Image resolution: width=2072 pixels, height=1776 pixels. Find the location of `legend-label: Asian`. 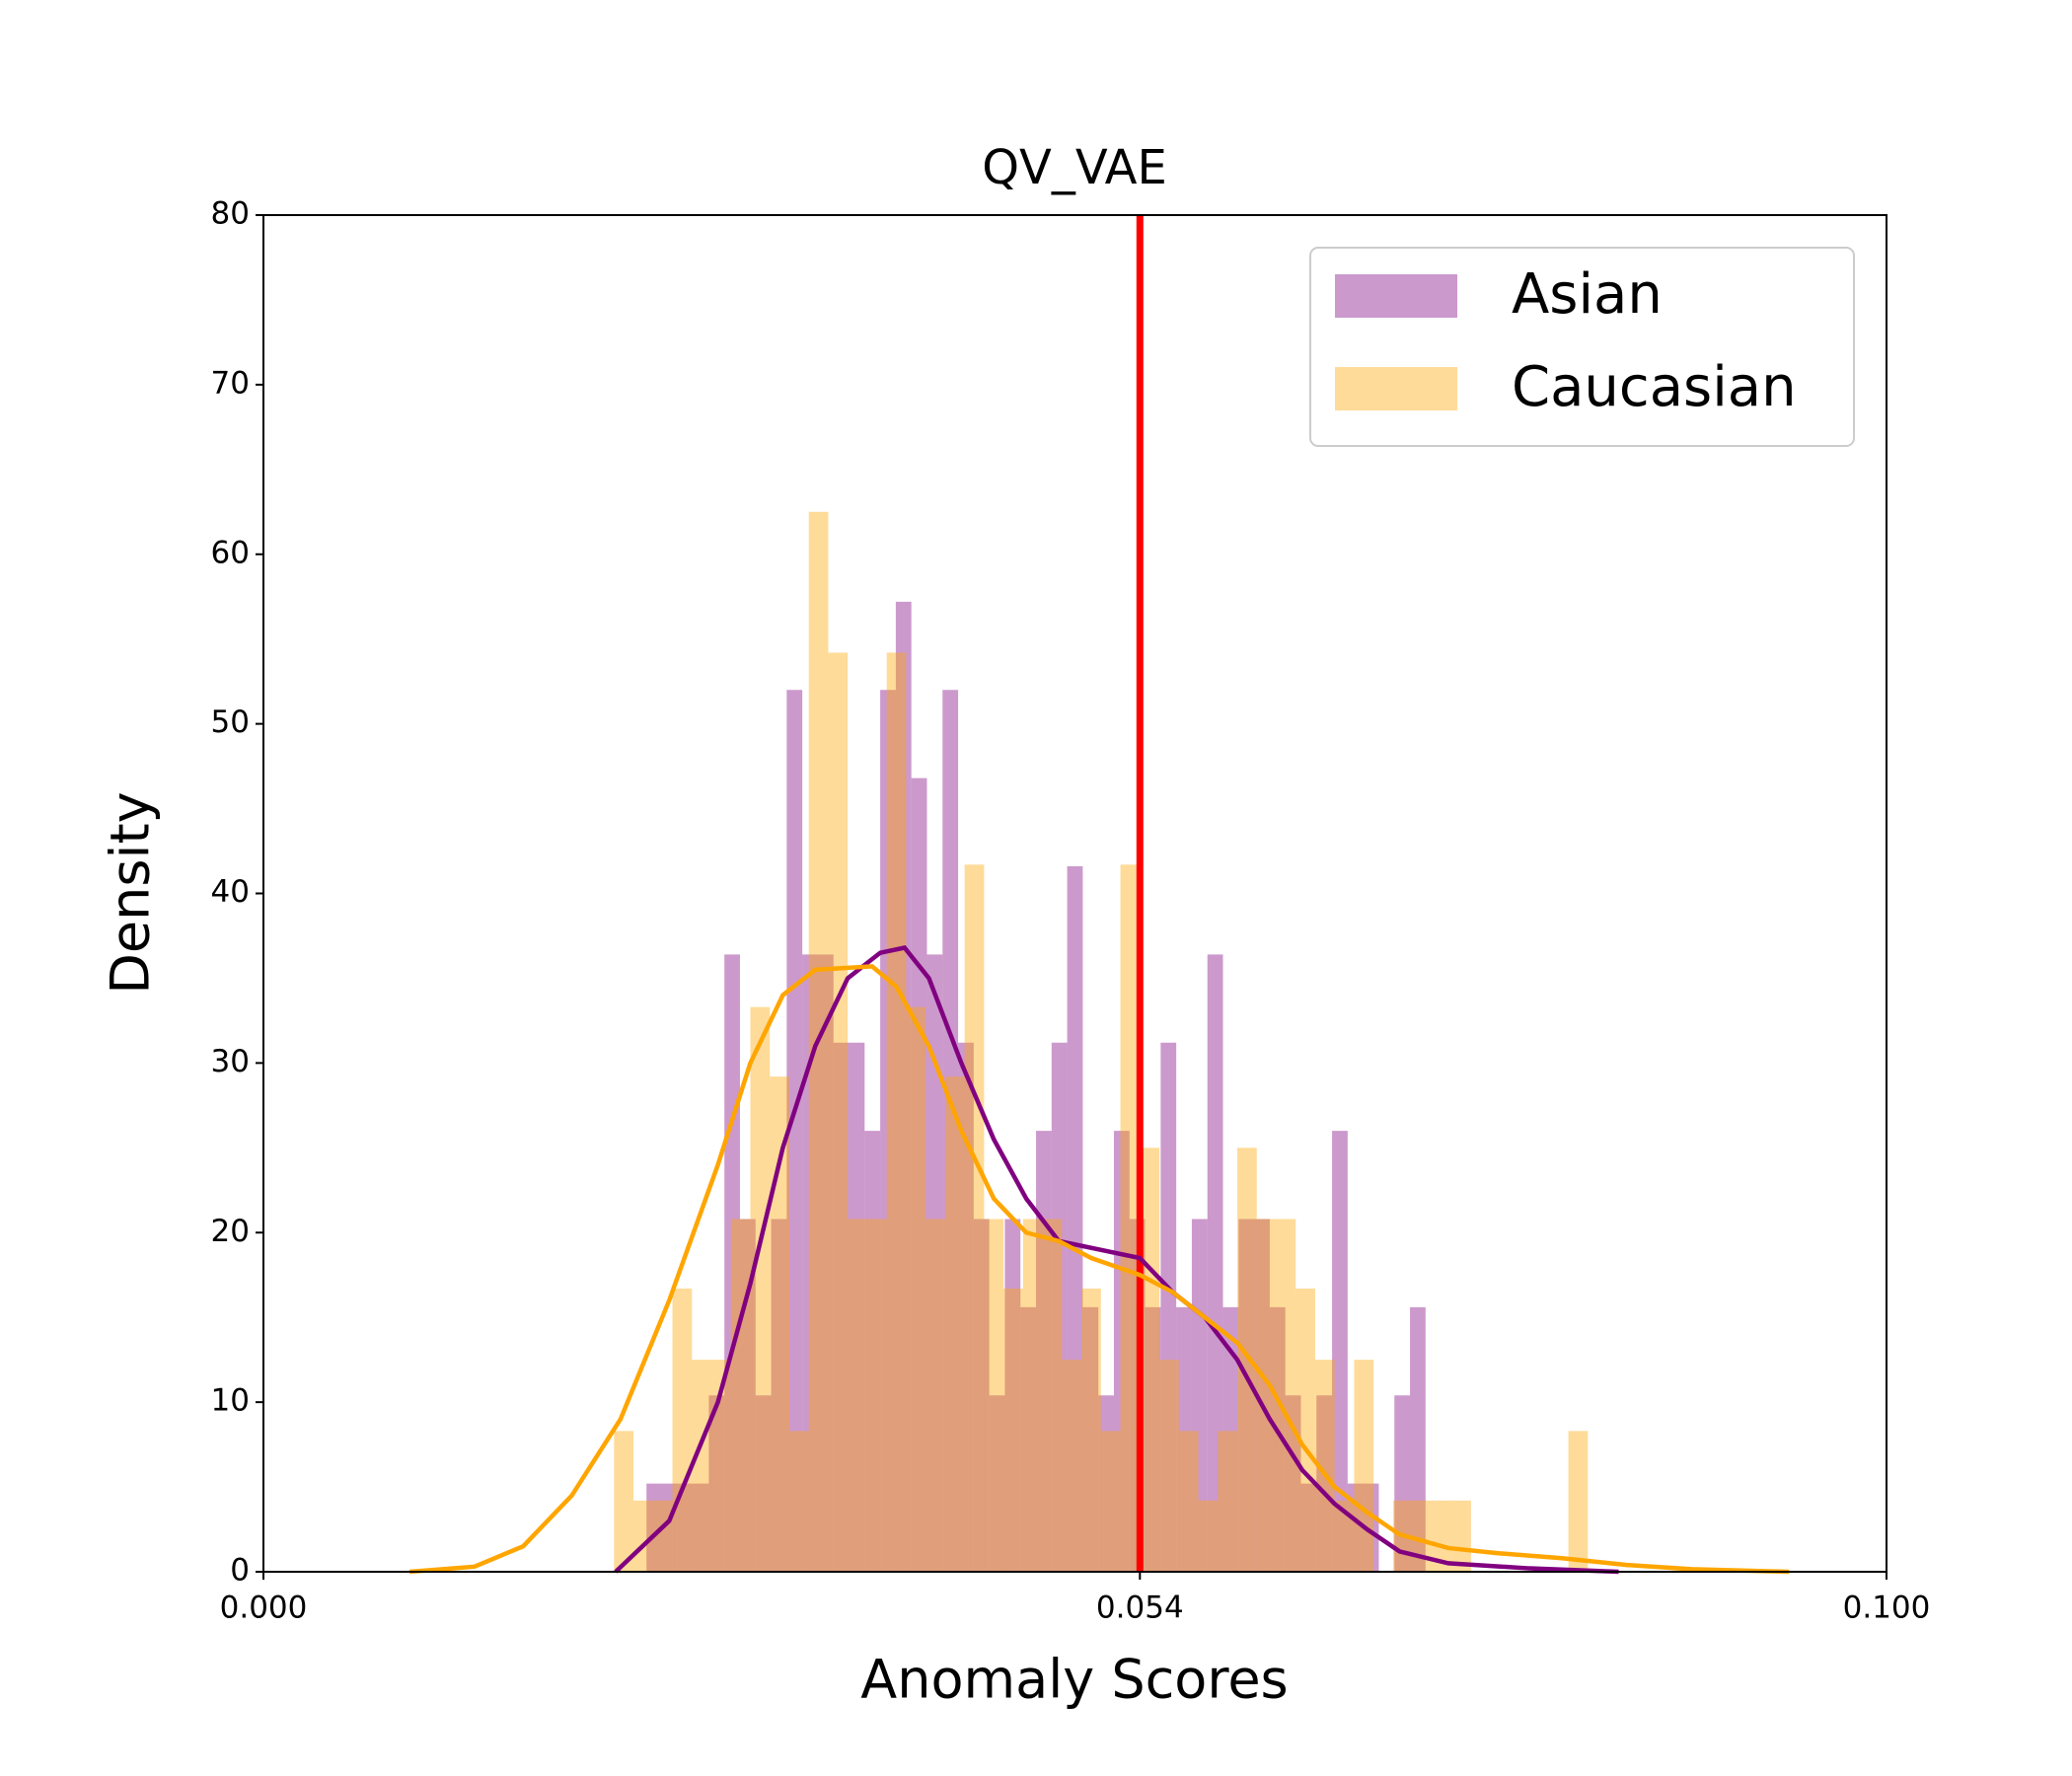

legend-label: Asian is located at coordinates (1588, 294).